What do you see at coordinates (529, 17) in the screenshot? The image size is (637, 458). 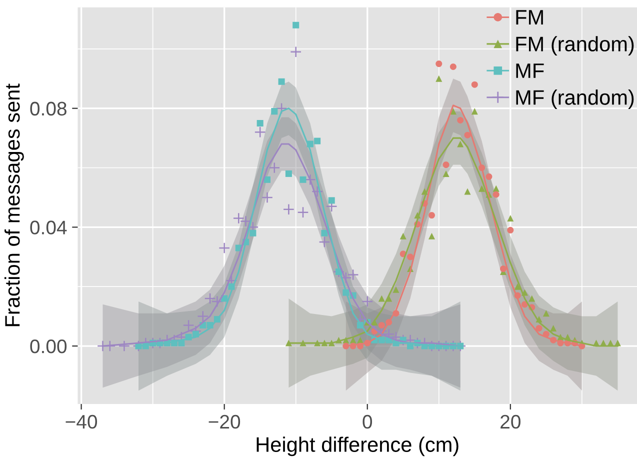 I see `legend-label: FM` at bounding box center [529, 17].